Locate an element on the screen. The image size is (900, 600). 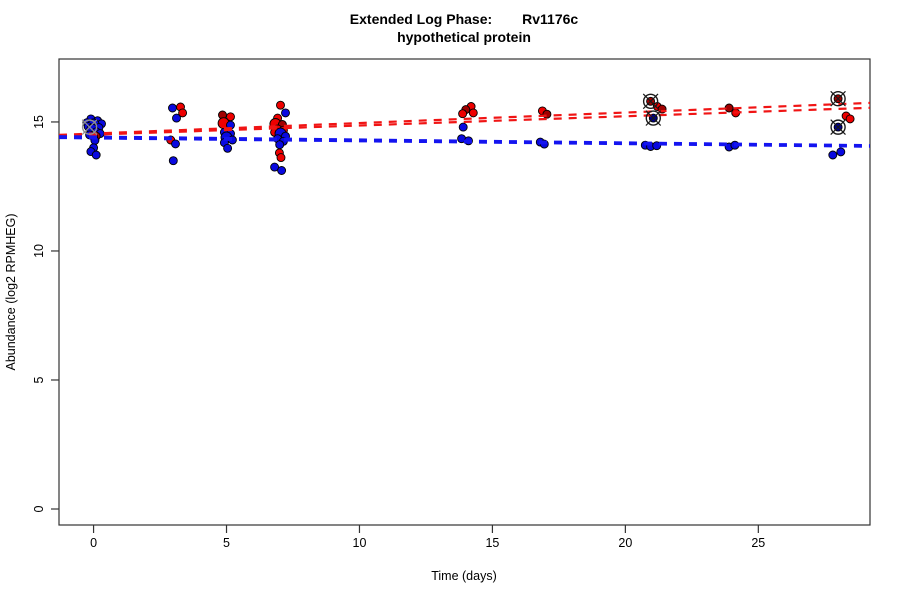
y-tick-label: 0 is located at coordinates (39, 508).